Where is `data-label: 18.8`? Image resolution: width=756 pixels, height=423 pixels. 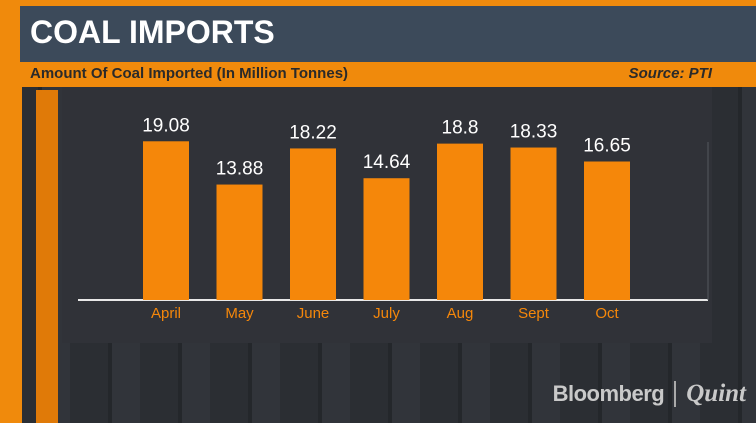 data-label: 18.8 is located at coordinates (460, 128).